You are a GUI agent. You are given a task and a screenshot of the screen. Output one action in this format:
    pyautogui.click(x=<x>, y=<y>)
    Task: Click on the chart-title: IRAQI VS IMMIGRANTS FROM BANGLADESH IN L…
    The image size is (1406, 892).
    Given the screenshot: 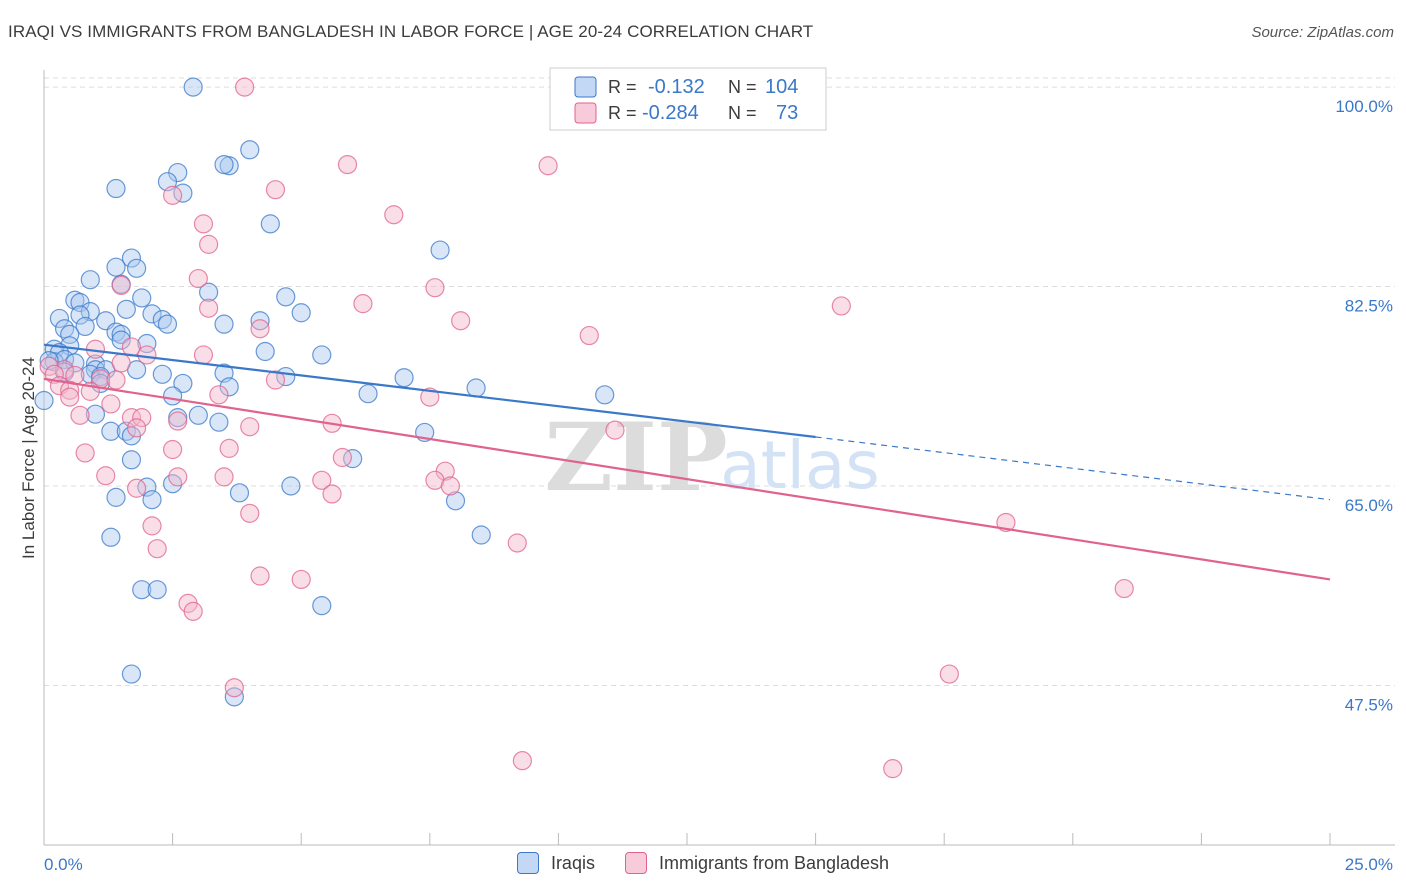 What is the action you would take?
    pyautogui.click(x=411, y=31)
    